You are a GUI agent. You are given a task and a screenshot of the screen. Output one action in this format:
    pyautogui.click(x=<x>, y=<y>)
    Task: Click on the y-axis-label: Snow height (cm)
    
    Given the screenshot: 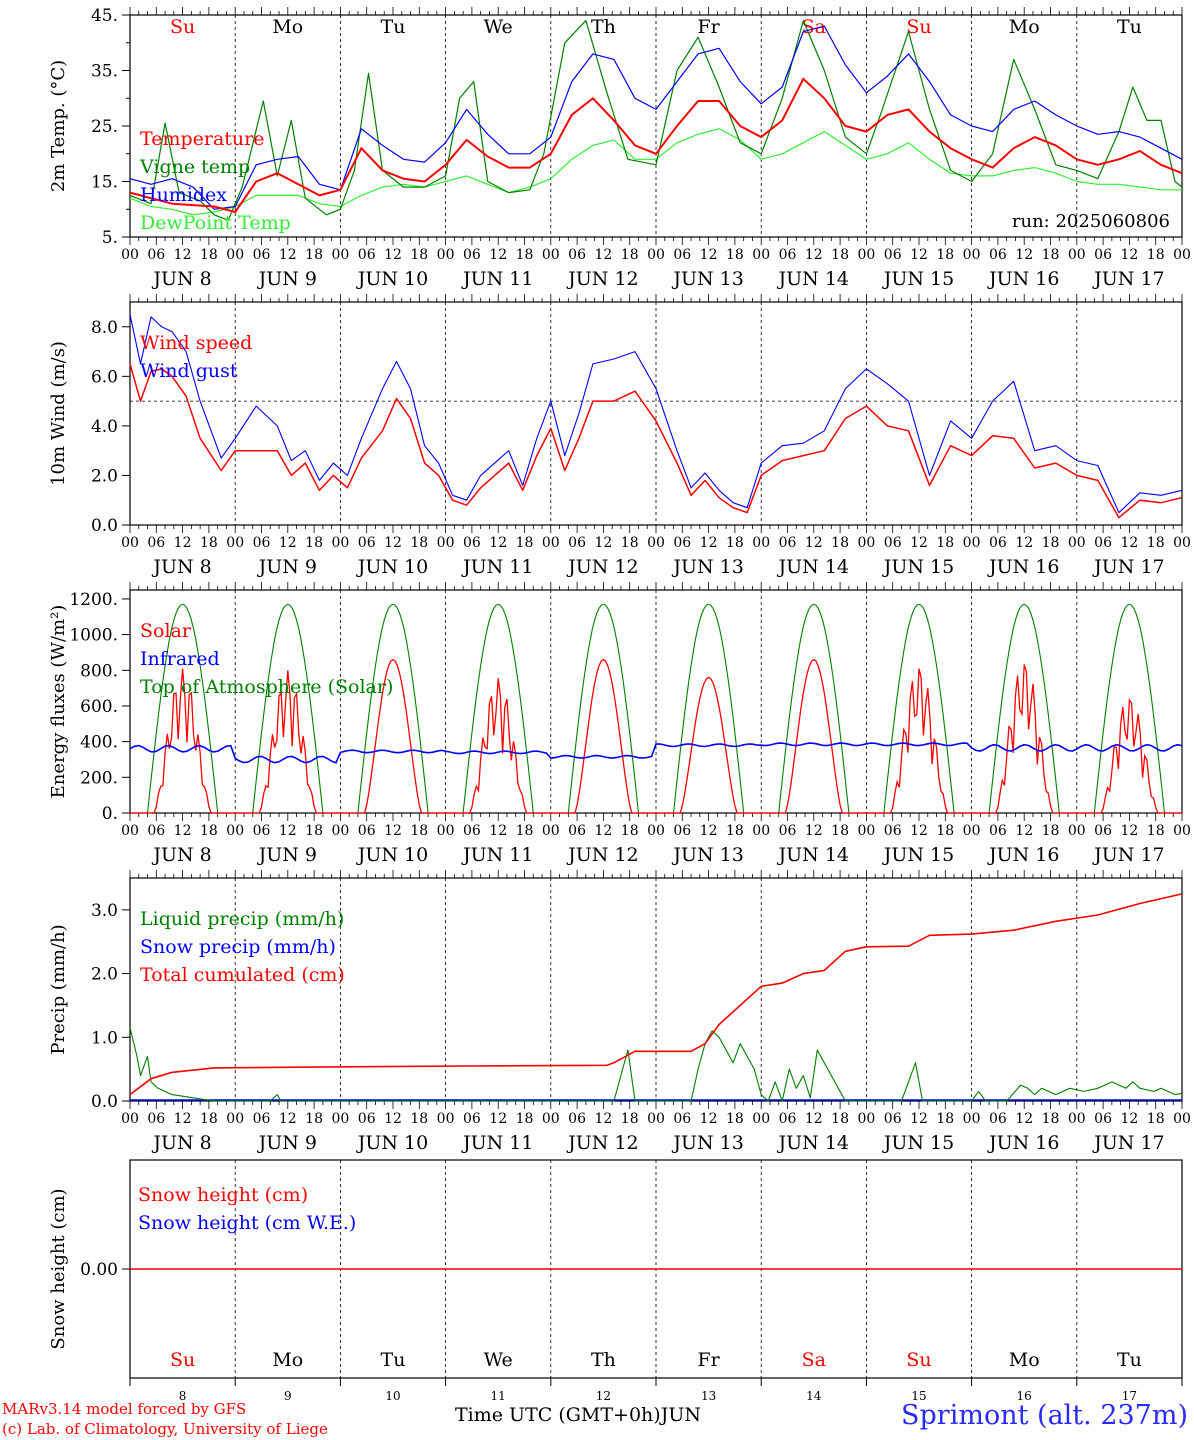 What is the action you would take?
    pyautogui.click(x=58, y=1268)
    